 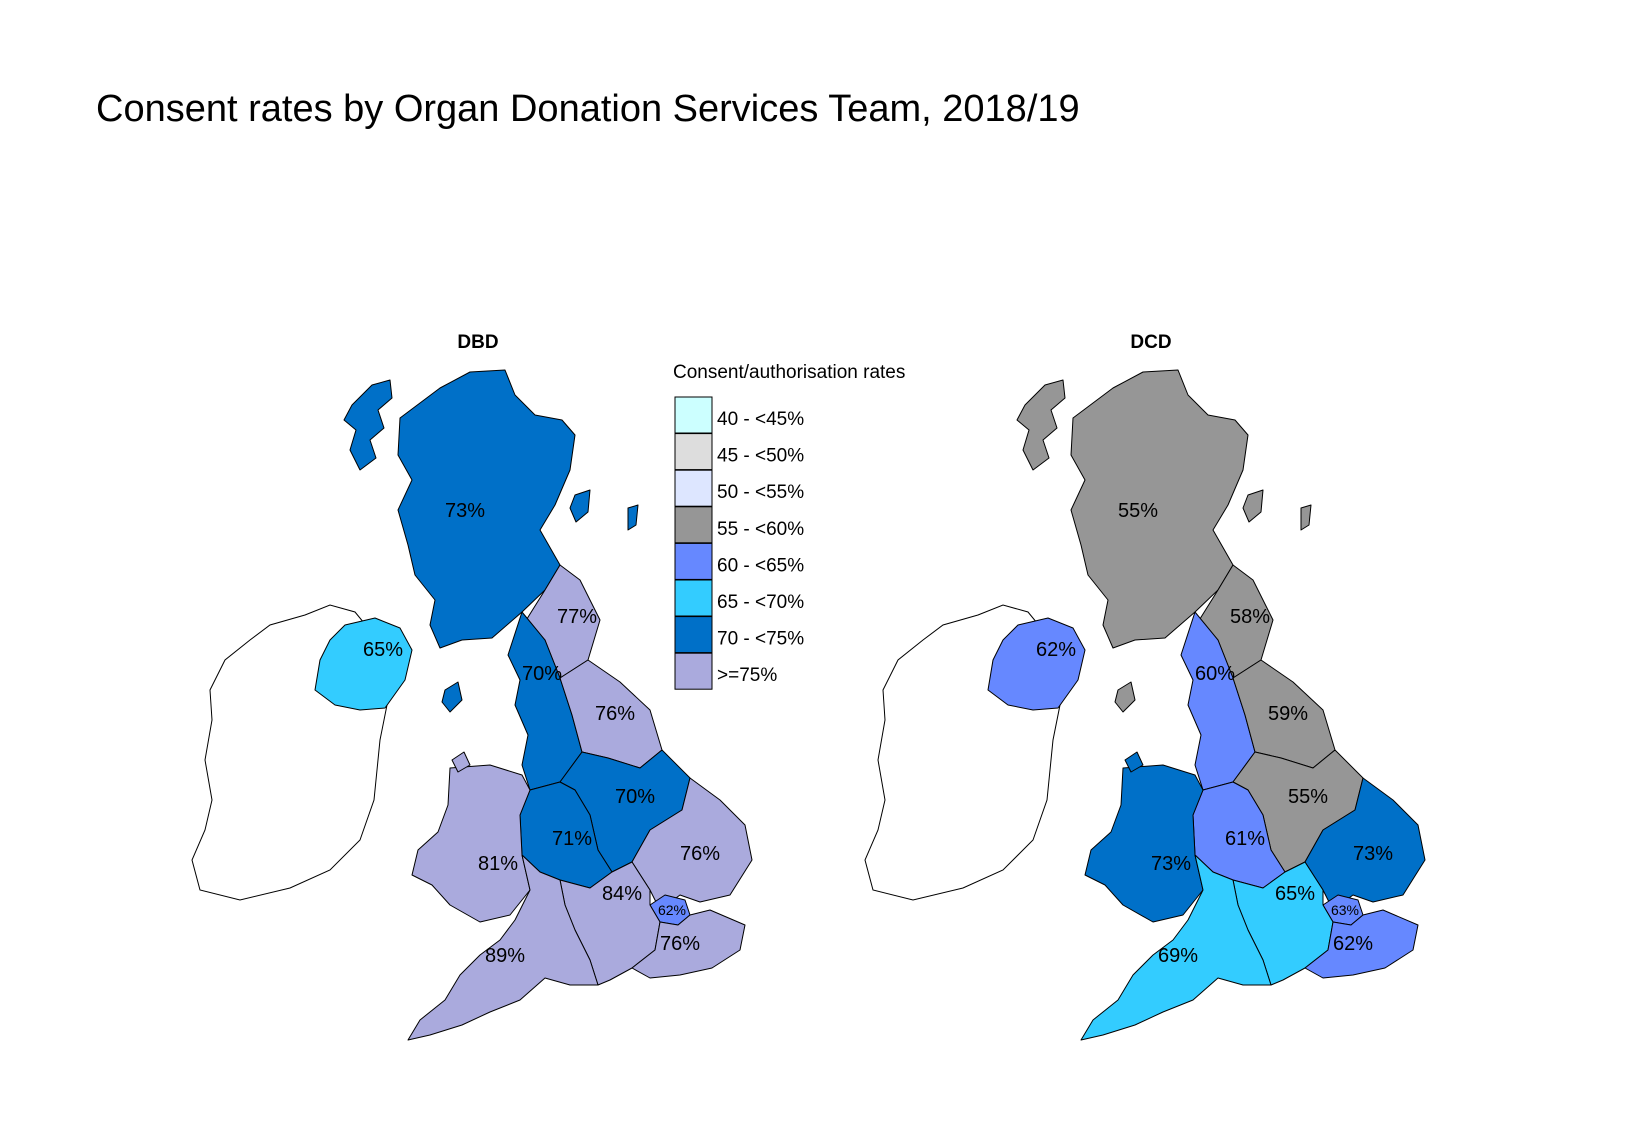 What do you see at coordinates (760, 602) in the screenshot?
I see `legend-label: 65 - <70%` at bounding box center [760, 602].